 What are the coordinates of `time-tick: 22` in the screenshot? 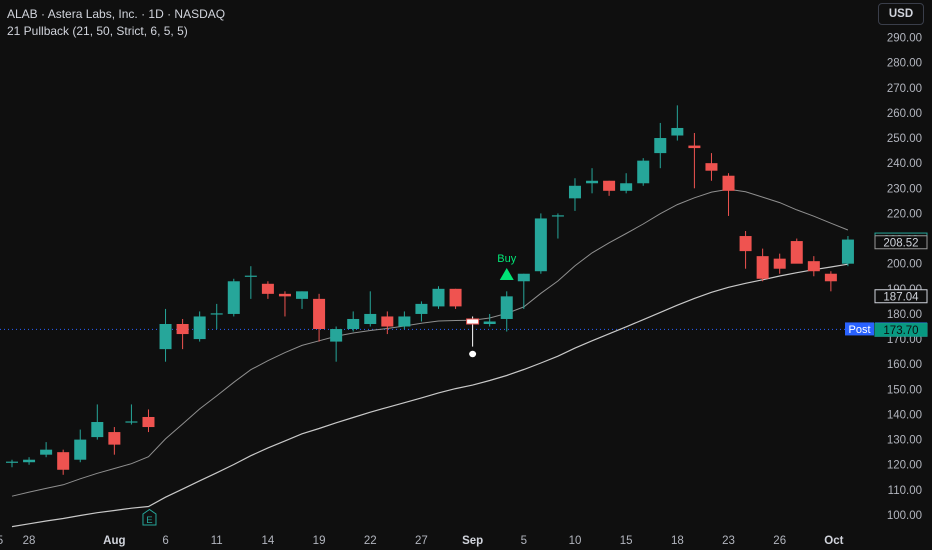 It's located at (370, 541).